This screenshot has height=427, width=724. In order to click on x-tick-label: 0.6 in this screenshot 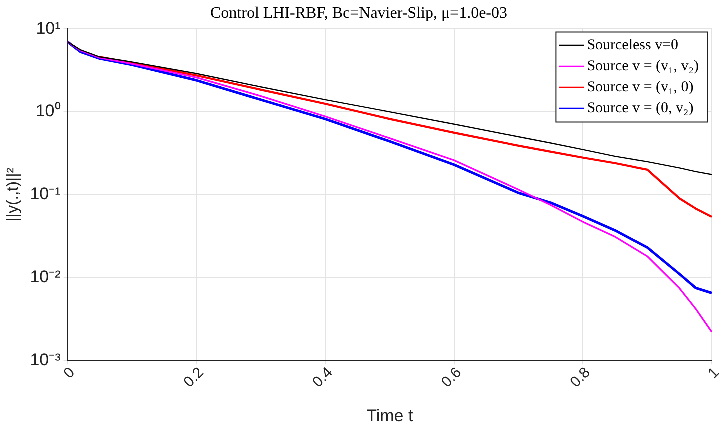, I will do `click(452, 378)`.